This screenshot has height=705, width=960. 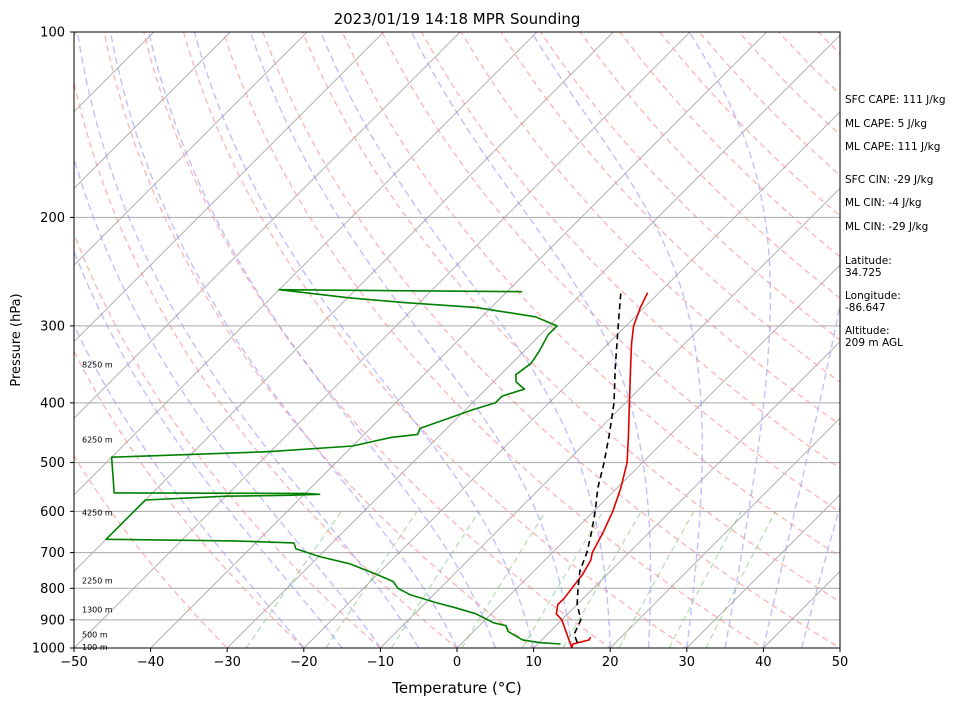 I want to click on y-tick-label: 200, so click(x=52, y=218).